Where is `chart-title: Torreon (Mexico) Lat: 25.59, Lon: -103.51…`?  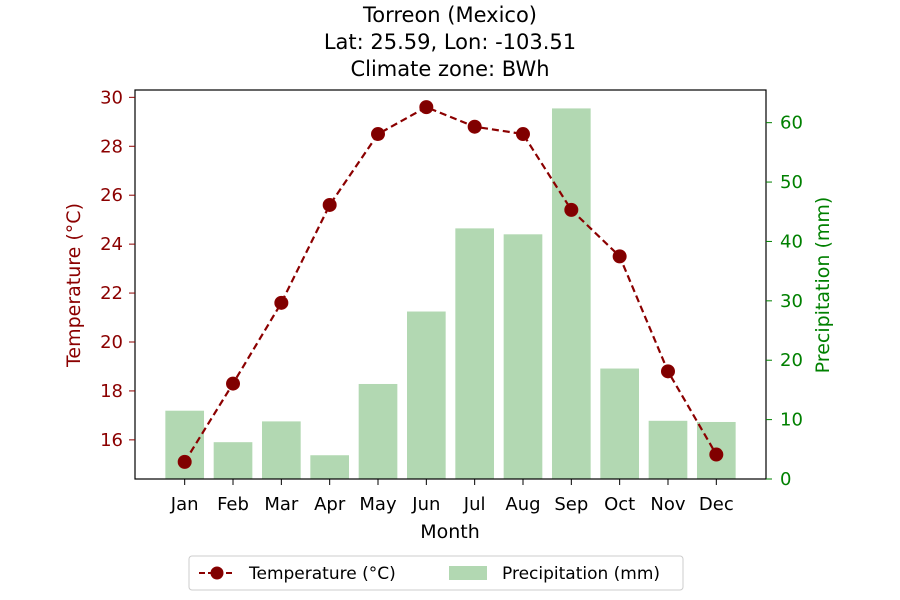 chart-title: Torreon (Mexico) Lat: 25.59, Lon: -103.51… is located at coordinates (450, 42).